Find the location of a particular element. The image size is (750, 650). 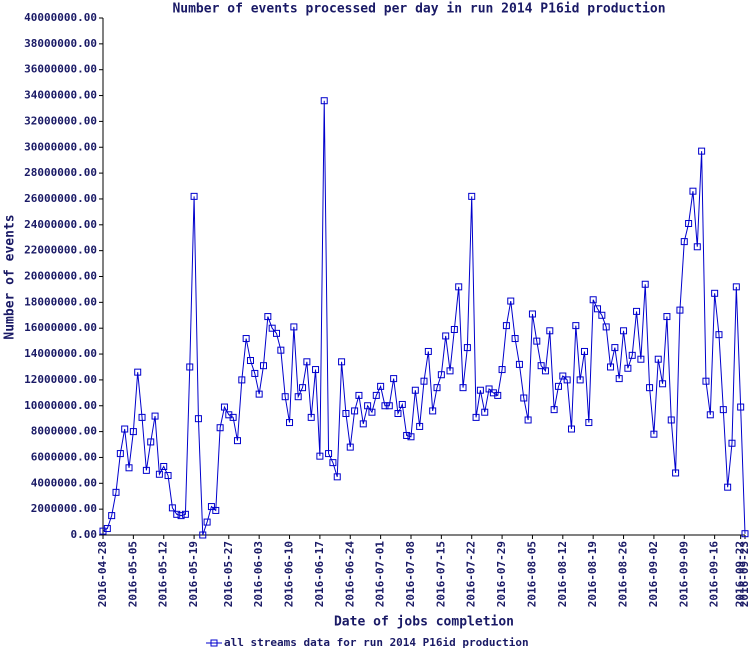

y-tick-label: 26000000.00 is located at coordinates (60, 198).